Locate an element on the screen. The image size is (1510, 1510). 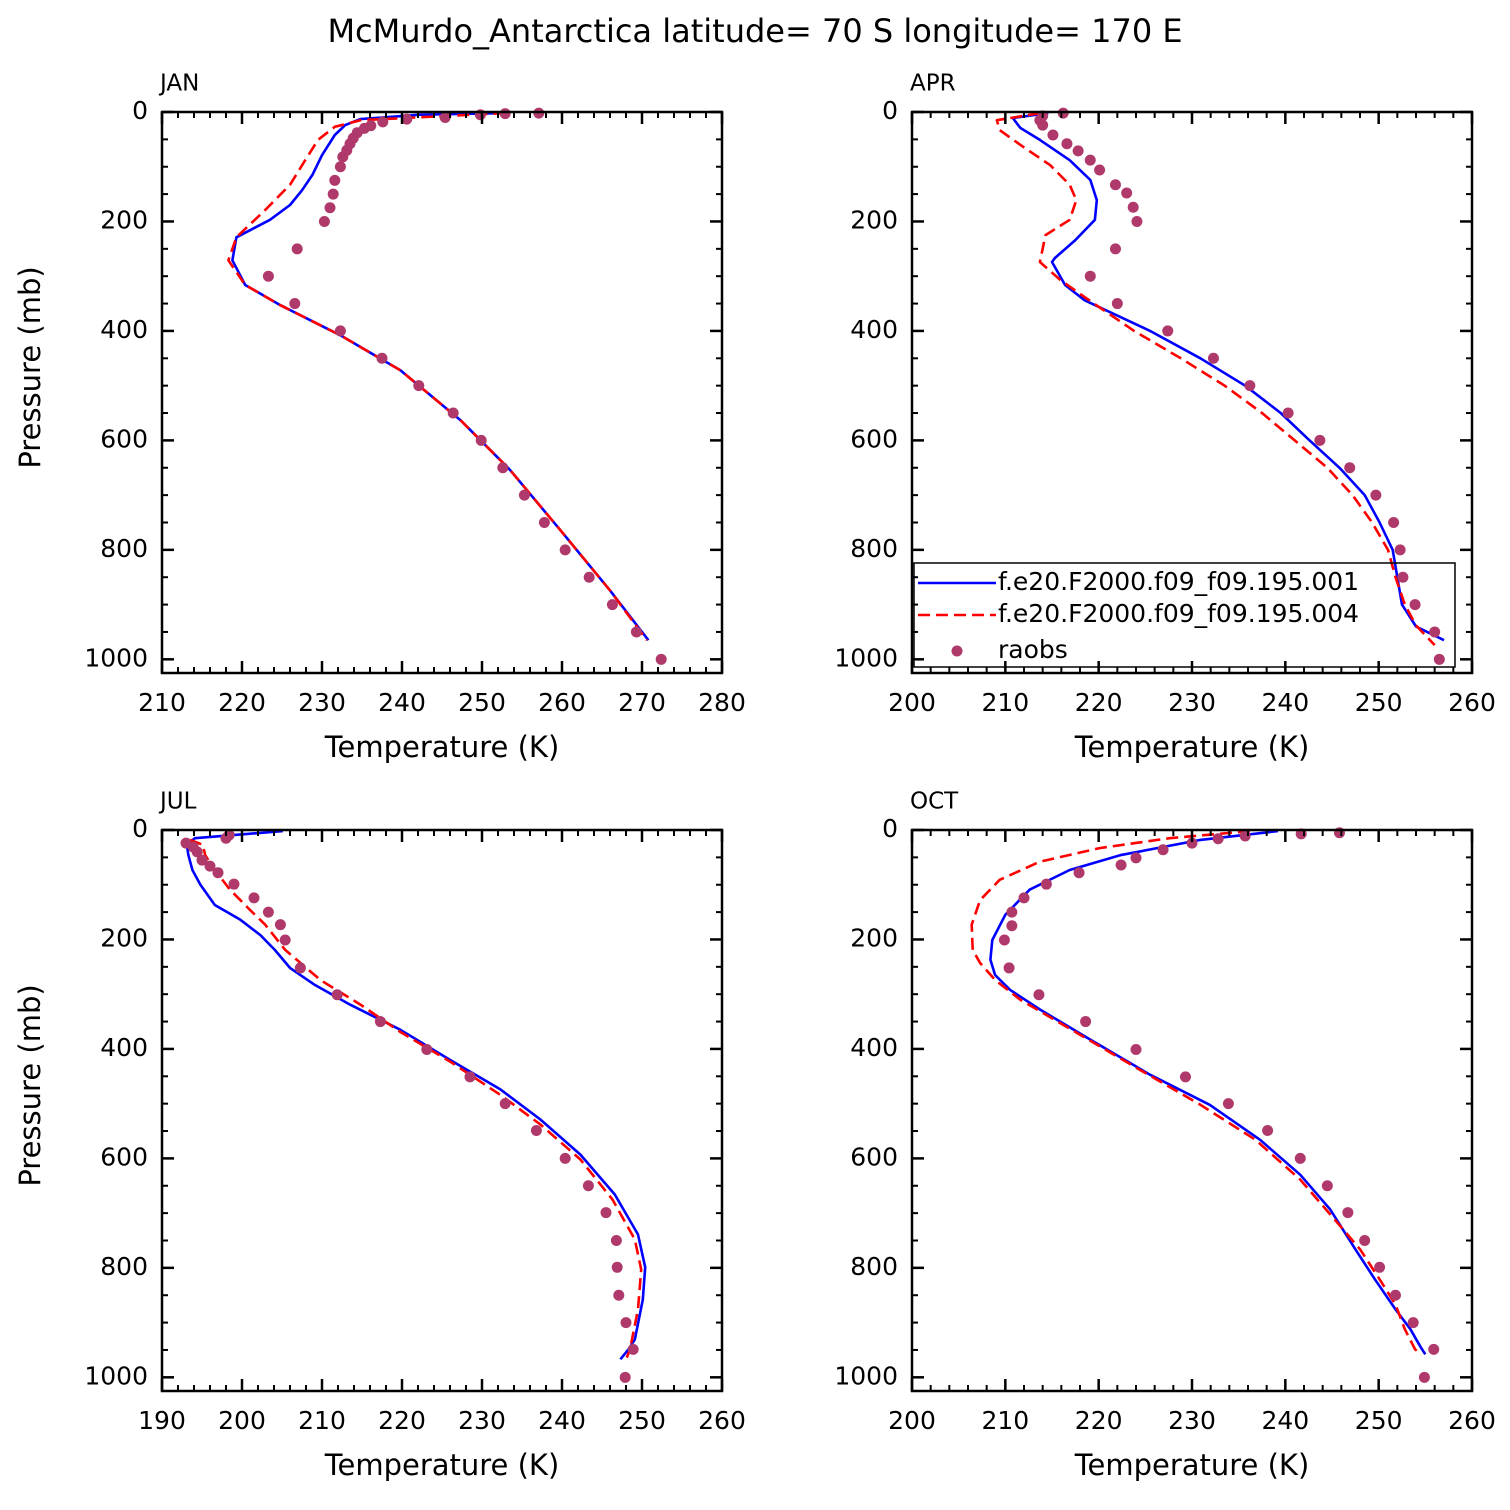
legend-box is located at coordinates (1184, 615).